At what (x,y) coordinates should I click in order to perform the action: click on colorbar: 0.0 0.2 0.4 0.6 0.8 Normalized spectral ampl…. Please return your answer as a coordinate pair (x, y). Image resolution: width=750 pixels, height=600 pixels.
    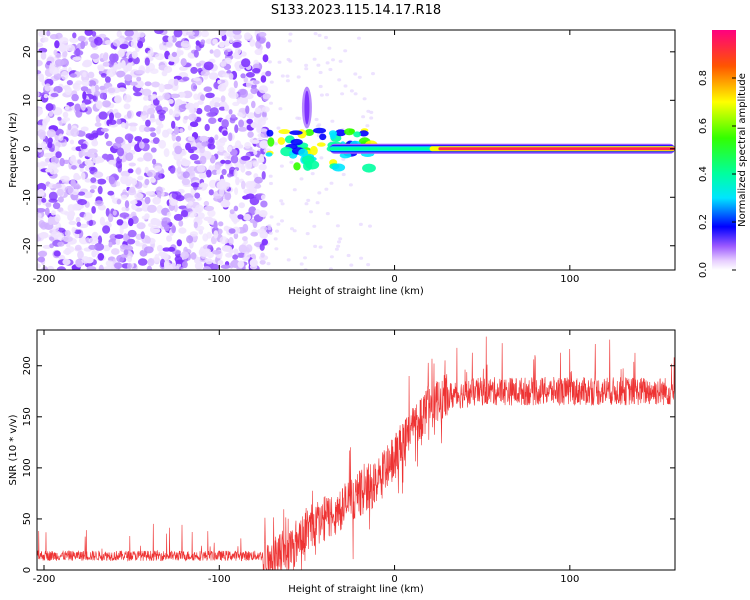
    Looking at the image, I should click on (723, 154).